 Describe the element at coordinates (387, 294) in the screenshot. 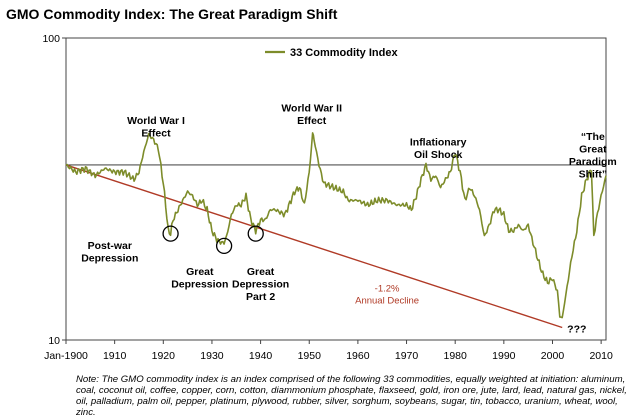

I see `trend-label: -1.2% Annual Decline` at that location.